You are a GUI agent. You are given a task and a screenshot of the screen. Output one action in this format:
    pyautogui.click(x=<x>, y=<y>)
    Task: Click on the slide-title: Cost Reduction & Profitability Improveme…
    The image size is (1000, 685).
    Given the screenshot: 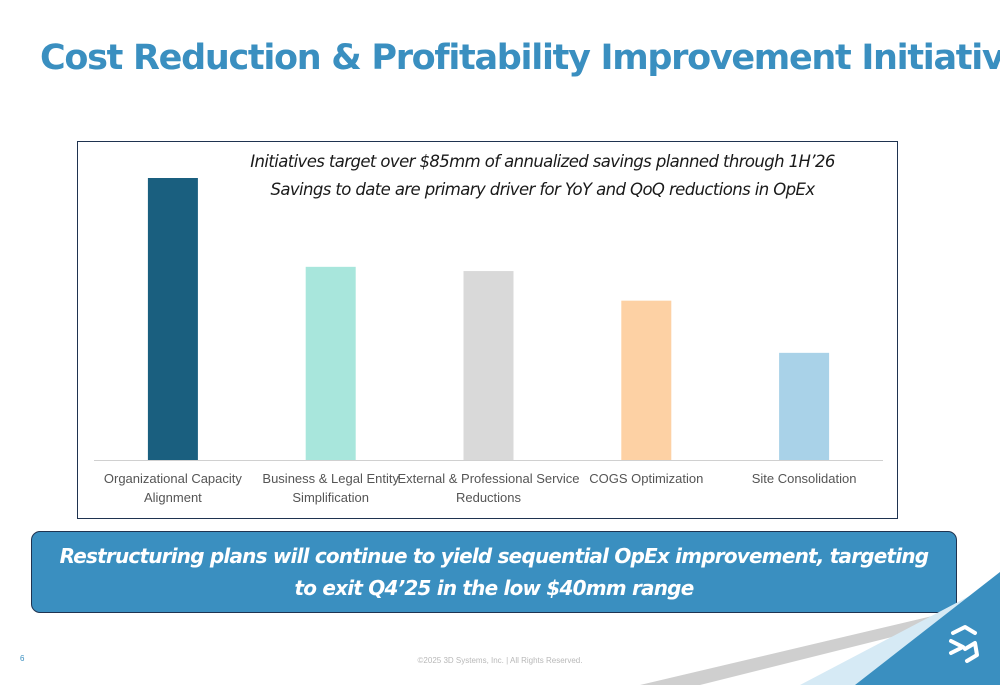 What is the action you would take?
    pyautogui.click(x=520, y=58)
    